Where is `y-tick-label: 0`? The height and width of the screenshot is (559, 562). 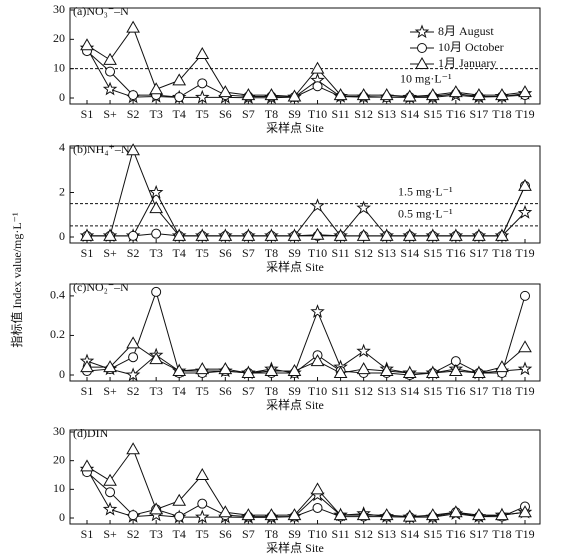 y-tick-label: 0 is located at coordinates (62, 374).